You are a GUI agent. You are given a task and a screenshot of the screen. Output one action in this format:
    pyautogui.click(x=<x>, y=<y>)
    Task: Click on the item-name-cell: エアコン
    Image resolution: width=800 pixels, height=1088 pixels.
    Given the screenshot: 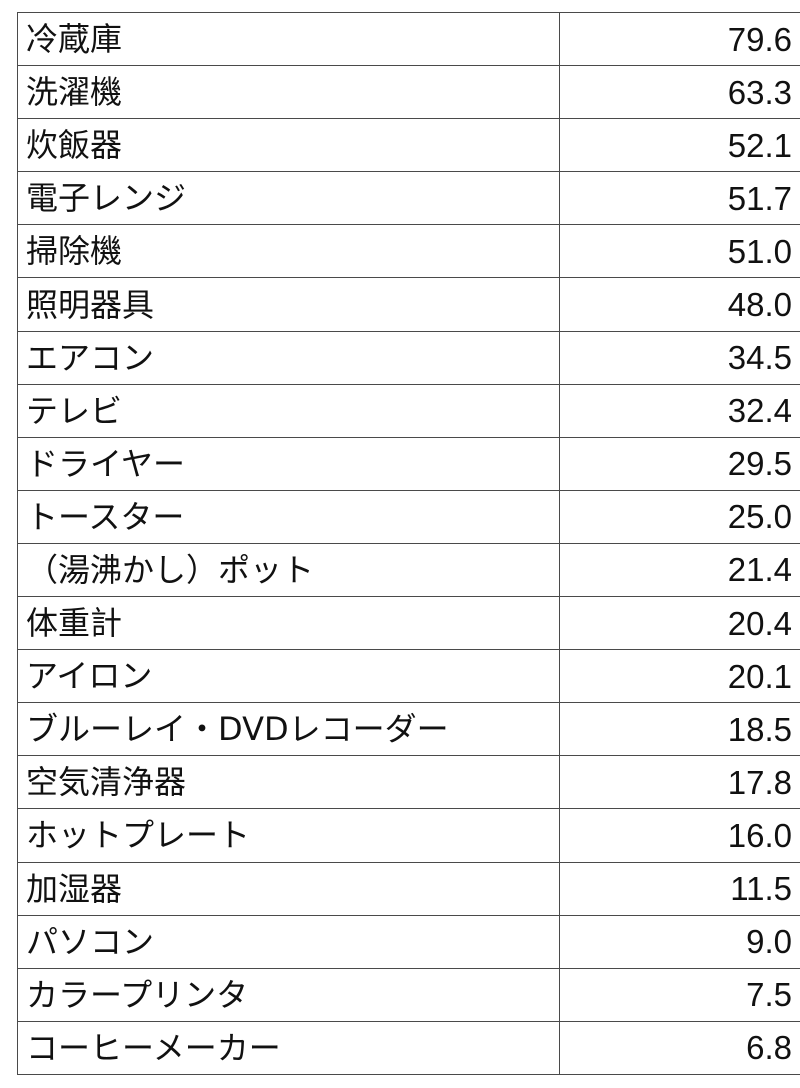 What is the action you would take?
    pyautogui.click(x=288, y=357)
    